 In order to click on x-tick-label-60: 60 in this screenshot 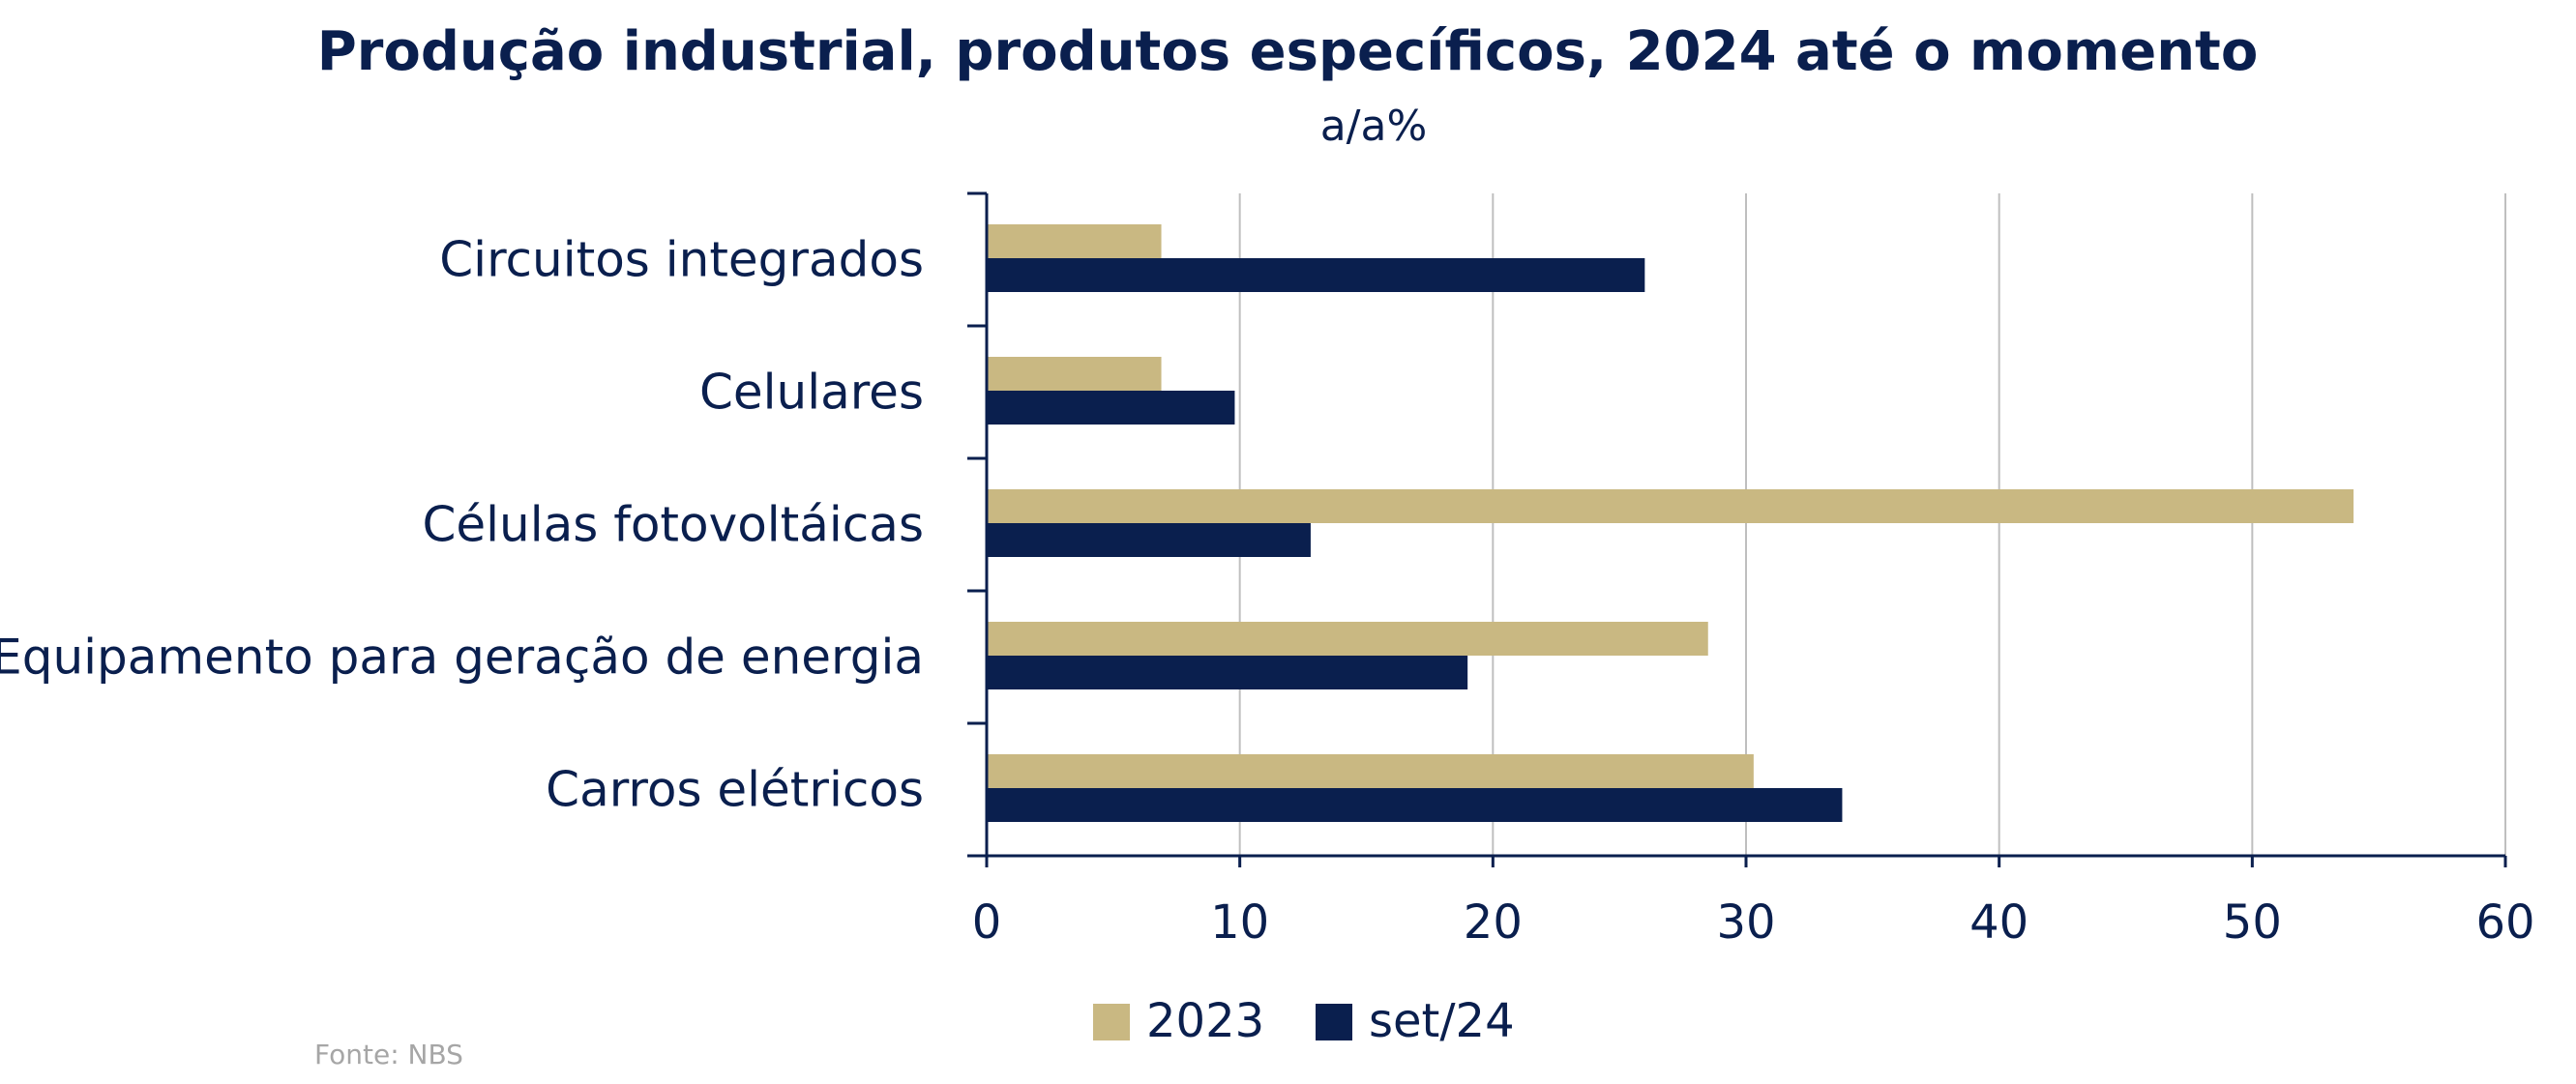, I will do `click(2504, 922)`.